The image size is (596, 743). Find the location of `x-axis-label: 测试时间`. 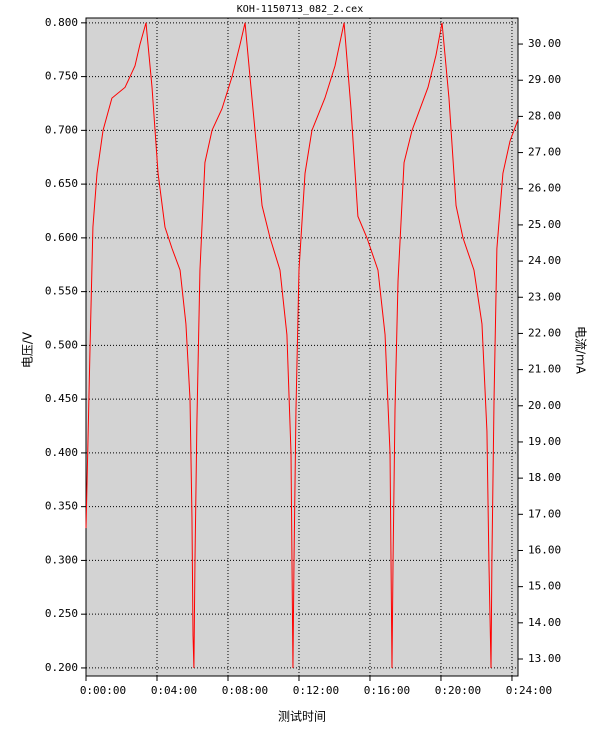

x-axis-label: 测试时间 is located at coordinates (302, 716).